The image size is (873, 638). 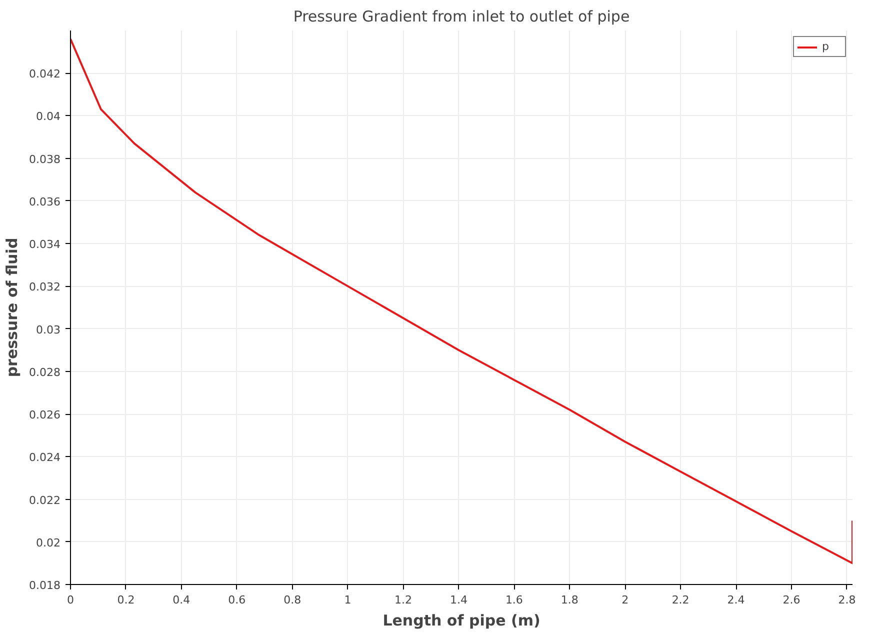 What do you see at coordinates (181, 600) in the screenshot?
I see `x-tick-label: 0.4` at bounding box center [181, 600].